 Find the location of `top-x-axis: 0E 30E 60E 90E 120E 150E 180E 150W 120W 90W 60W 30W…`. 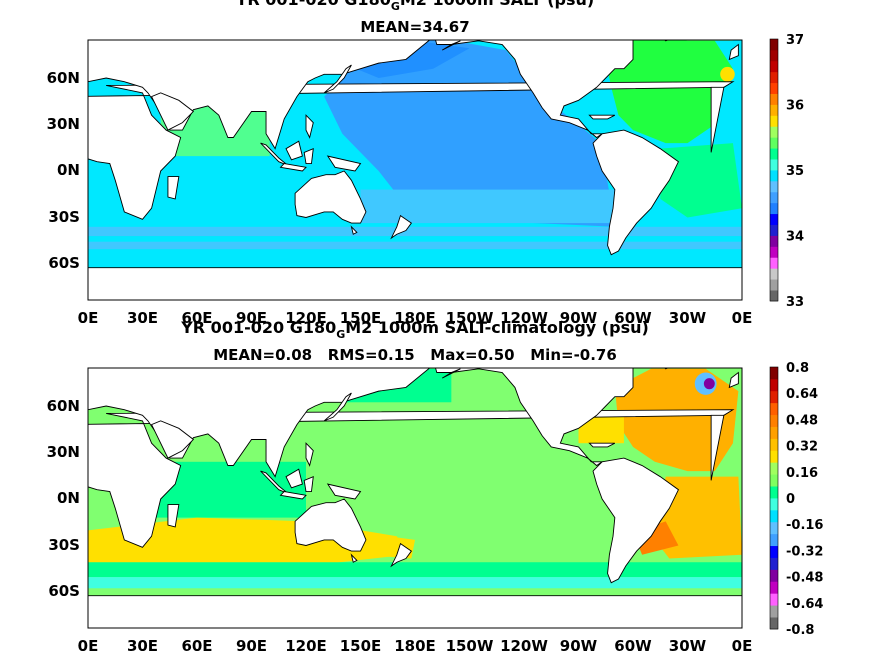

top-x-axis: 0E 30E 60E 90E 120E 150E 180E 150W 120W 90W 60W 30W… is located at coordinates (415, 318).